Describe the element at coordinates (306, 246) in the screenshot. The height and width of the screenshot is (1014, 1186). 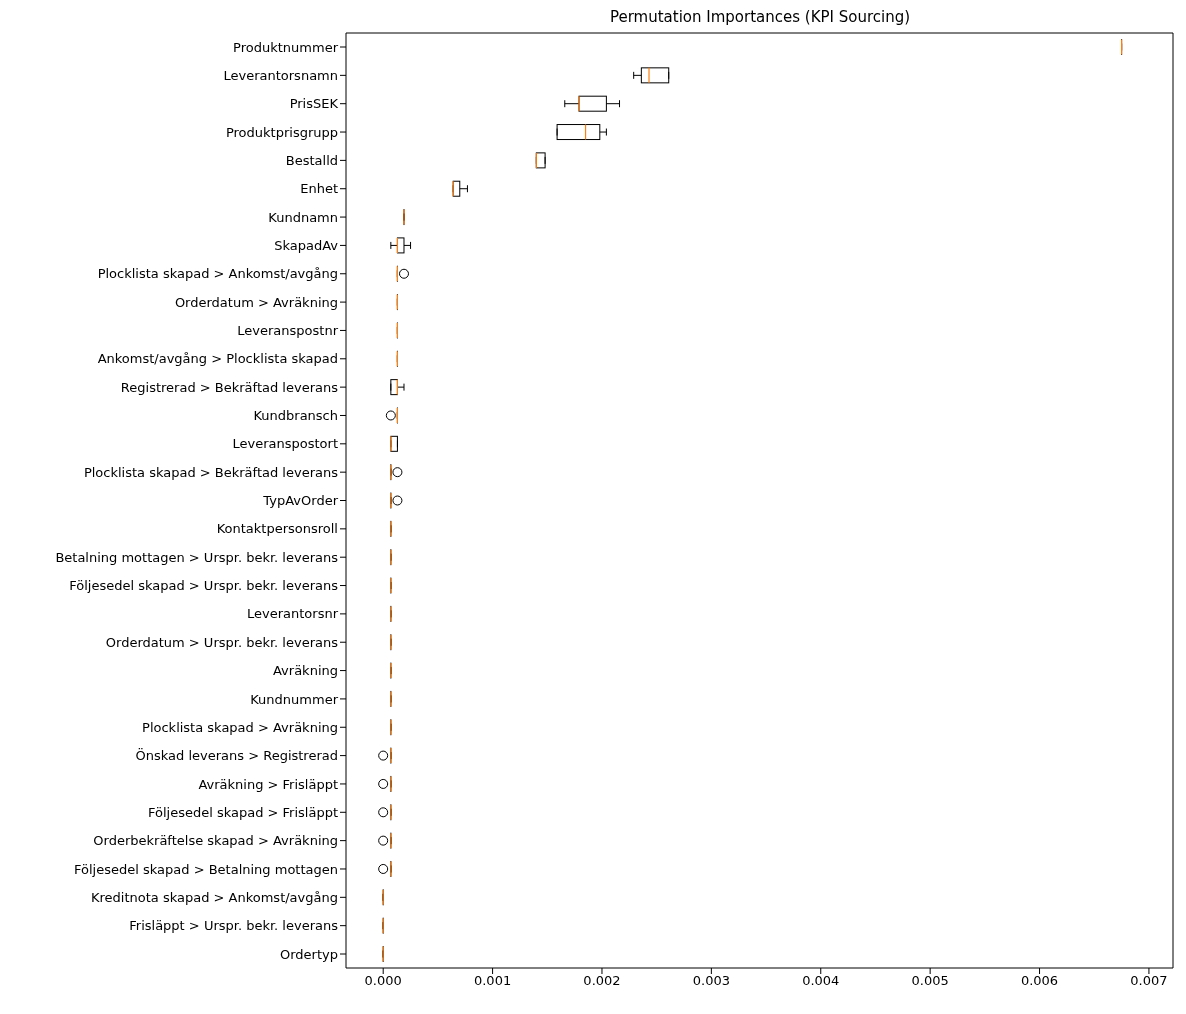
I see `y-tick-label: SkapadAv` at that location.